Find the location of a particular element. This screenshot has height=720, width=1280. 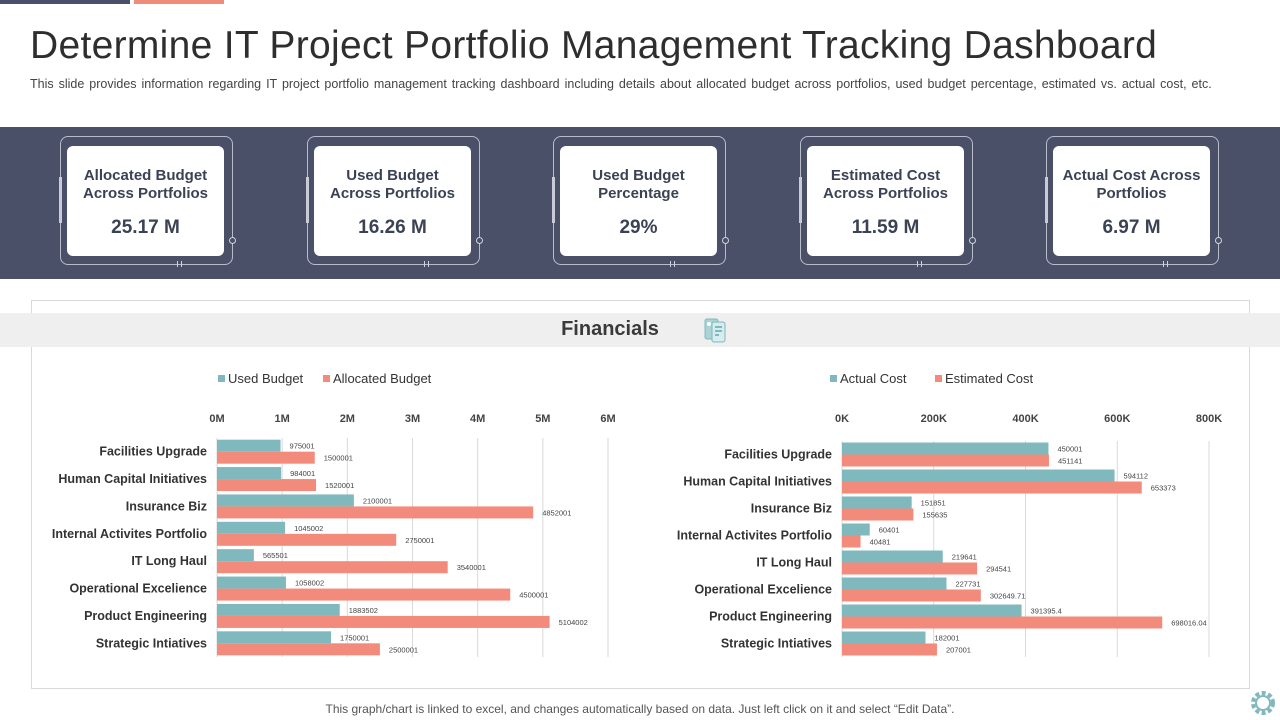

kpi-card: Actual Cost Across Portfolios 6.97 M is located at coordinates (1131, 201).